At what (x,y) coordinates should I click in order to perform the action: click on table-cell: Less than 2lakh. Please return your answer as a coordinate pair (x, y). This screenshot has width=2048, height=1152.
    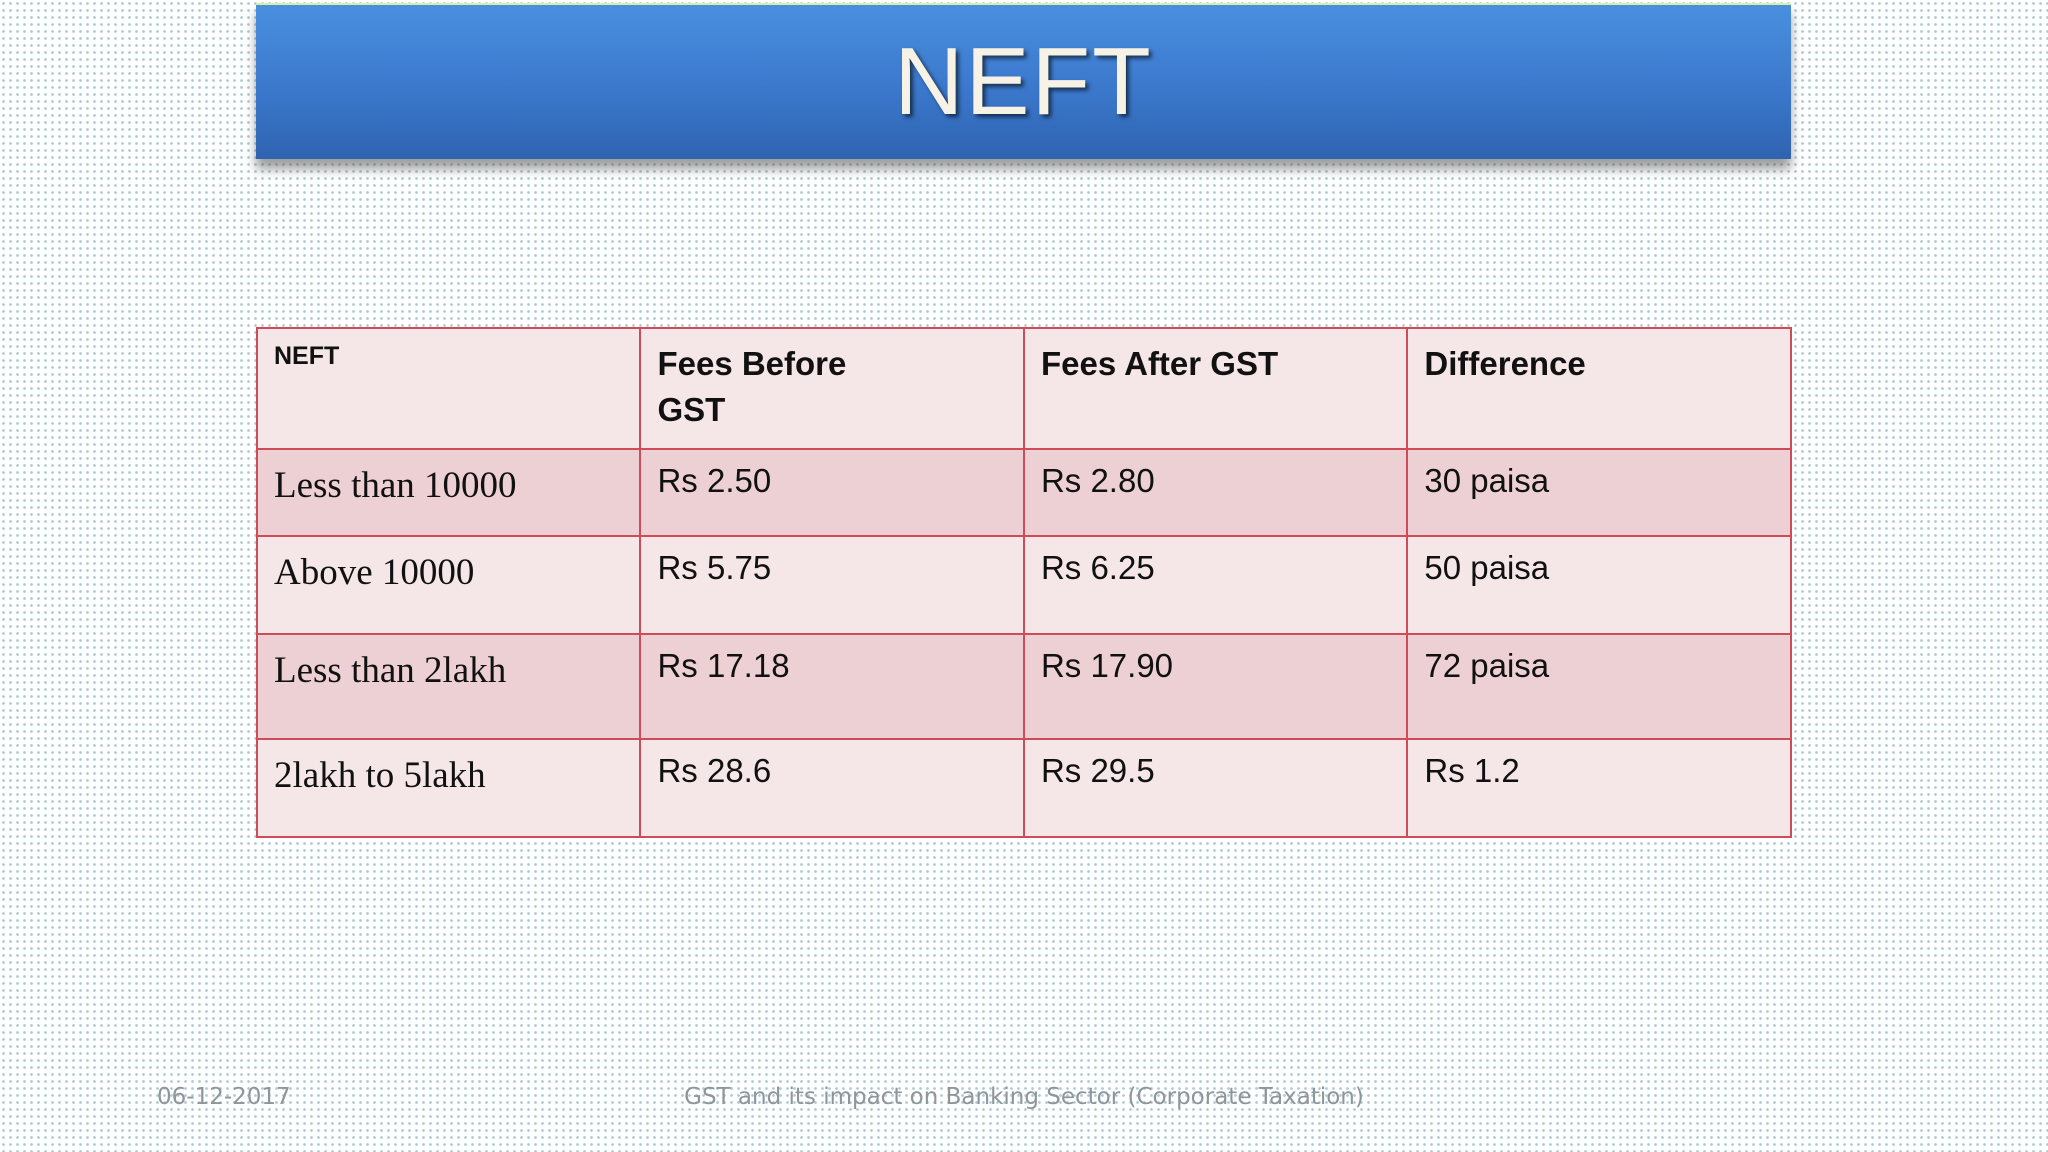
    Looking at the image, I should click on (448, 686).